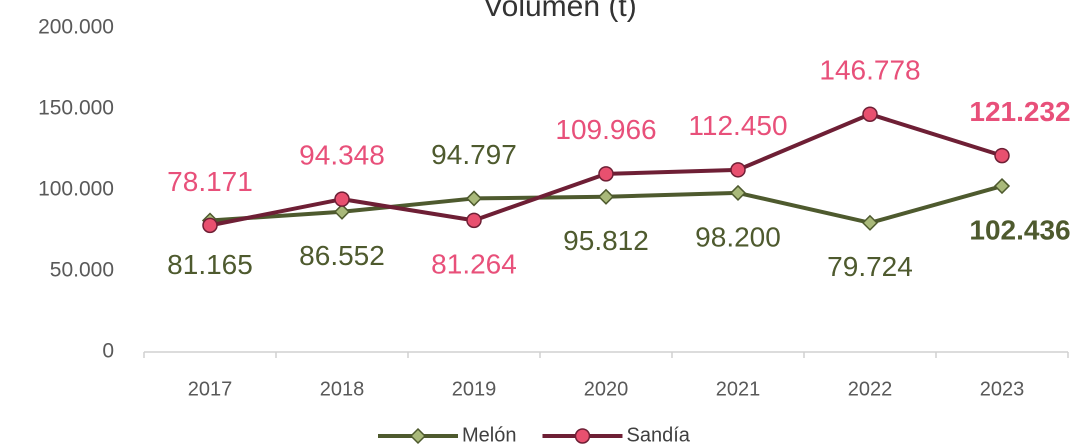 The height and width of the screenshot is (445, 1071). Describe the element at coordinates (76, 27) in the screenshot. I see `y-tick-label: 200.000` at that location.